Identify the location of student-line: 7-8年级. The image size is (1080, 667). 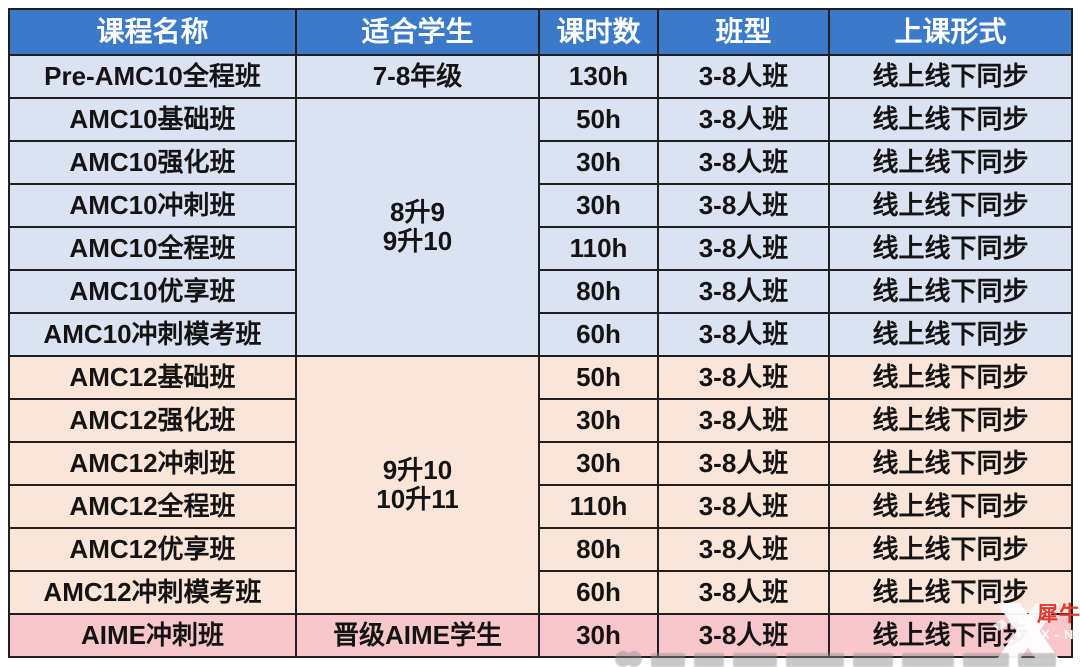
(417, 75).